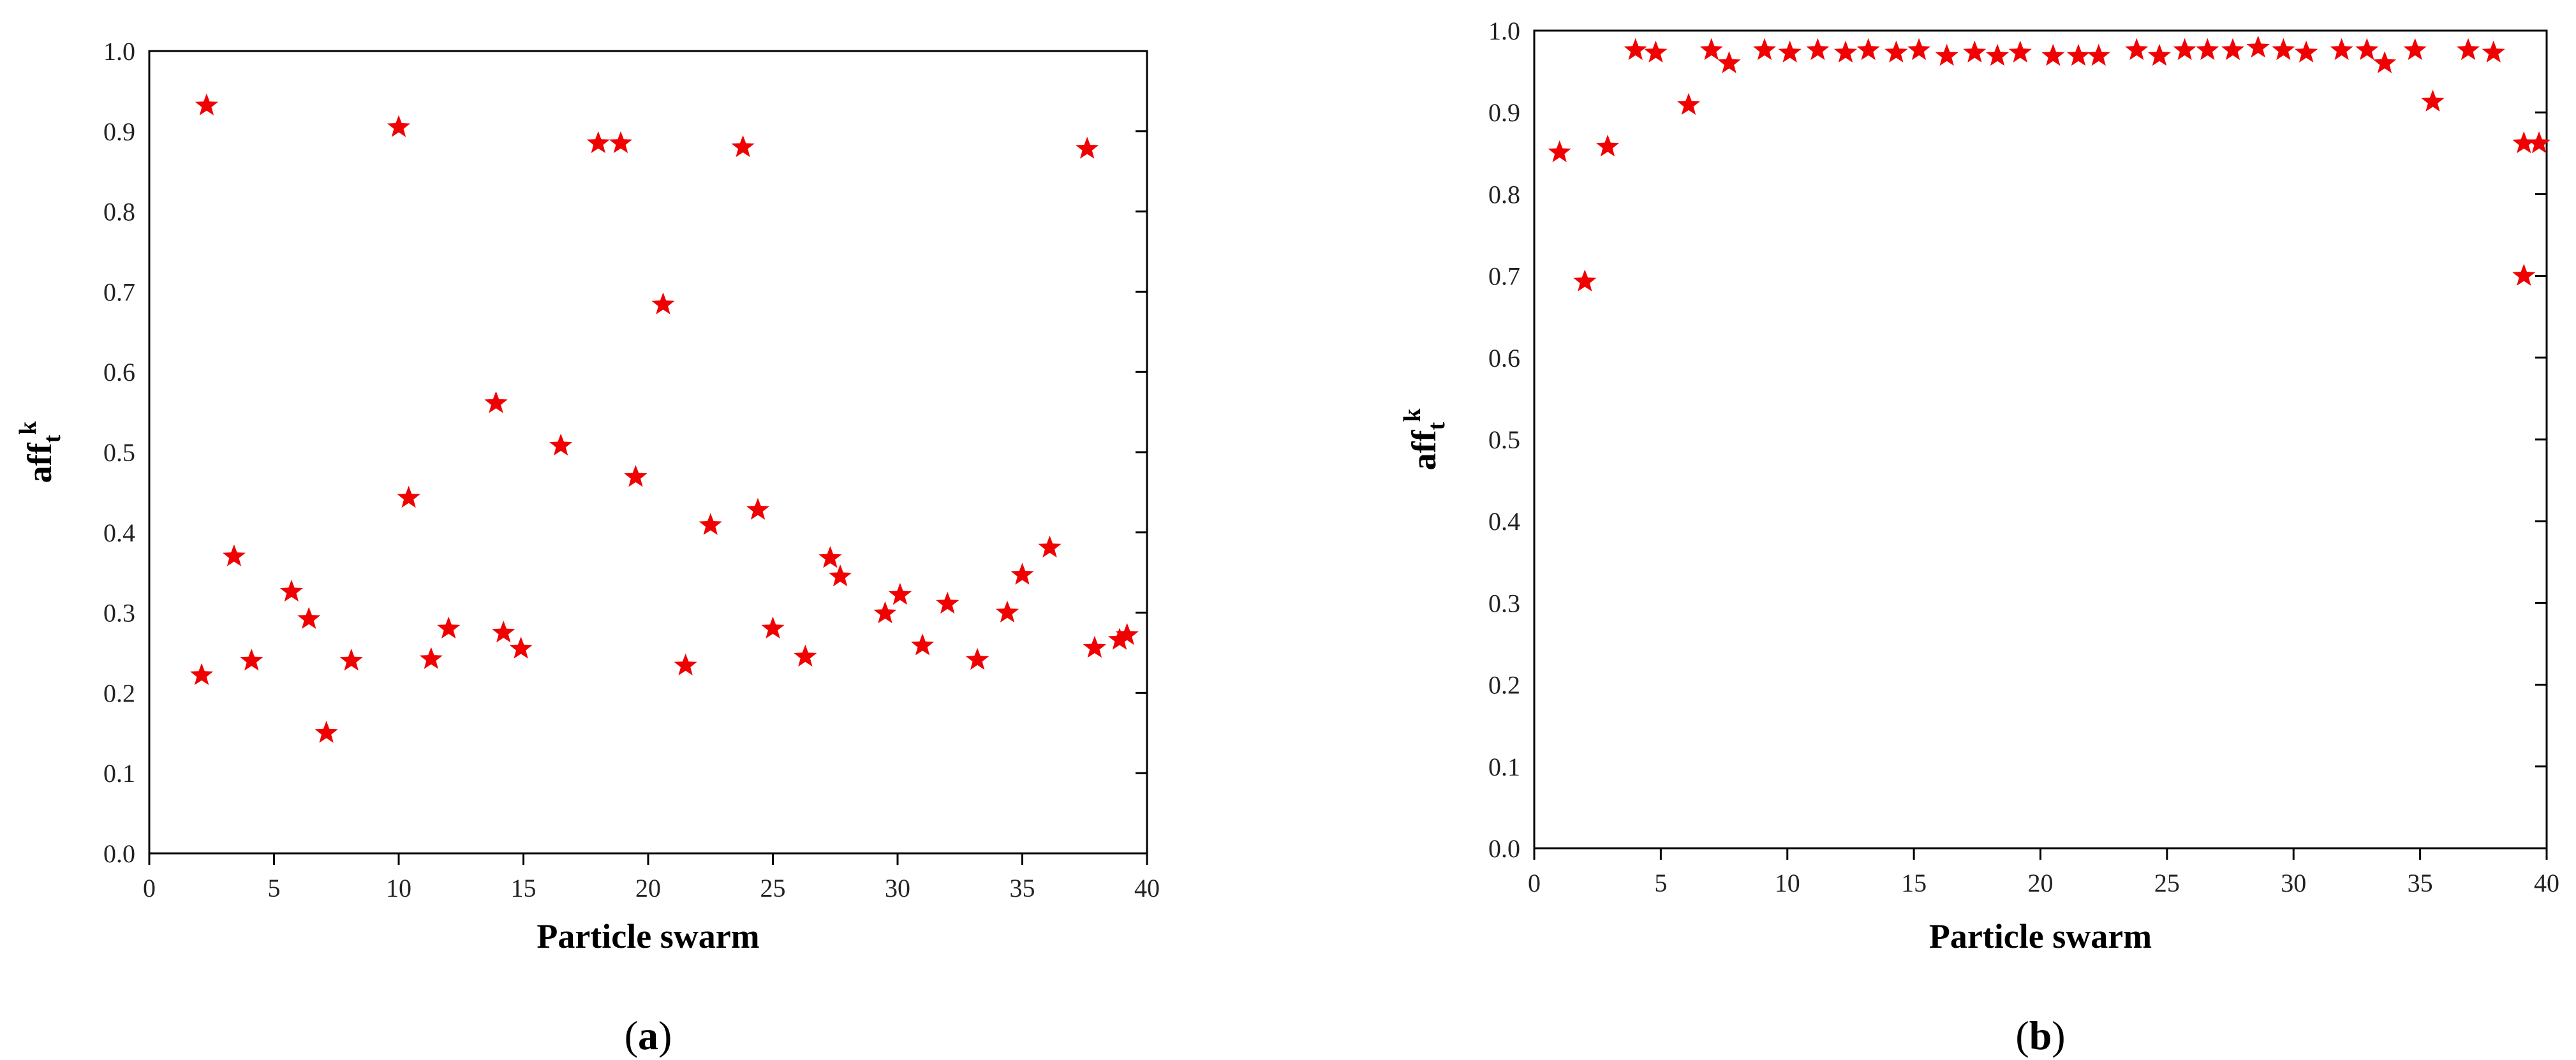 Image resolution: width=2576 pixels, height=1060 pixels. I want to click on y-axis-title: afftk, so click(40, 452).